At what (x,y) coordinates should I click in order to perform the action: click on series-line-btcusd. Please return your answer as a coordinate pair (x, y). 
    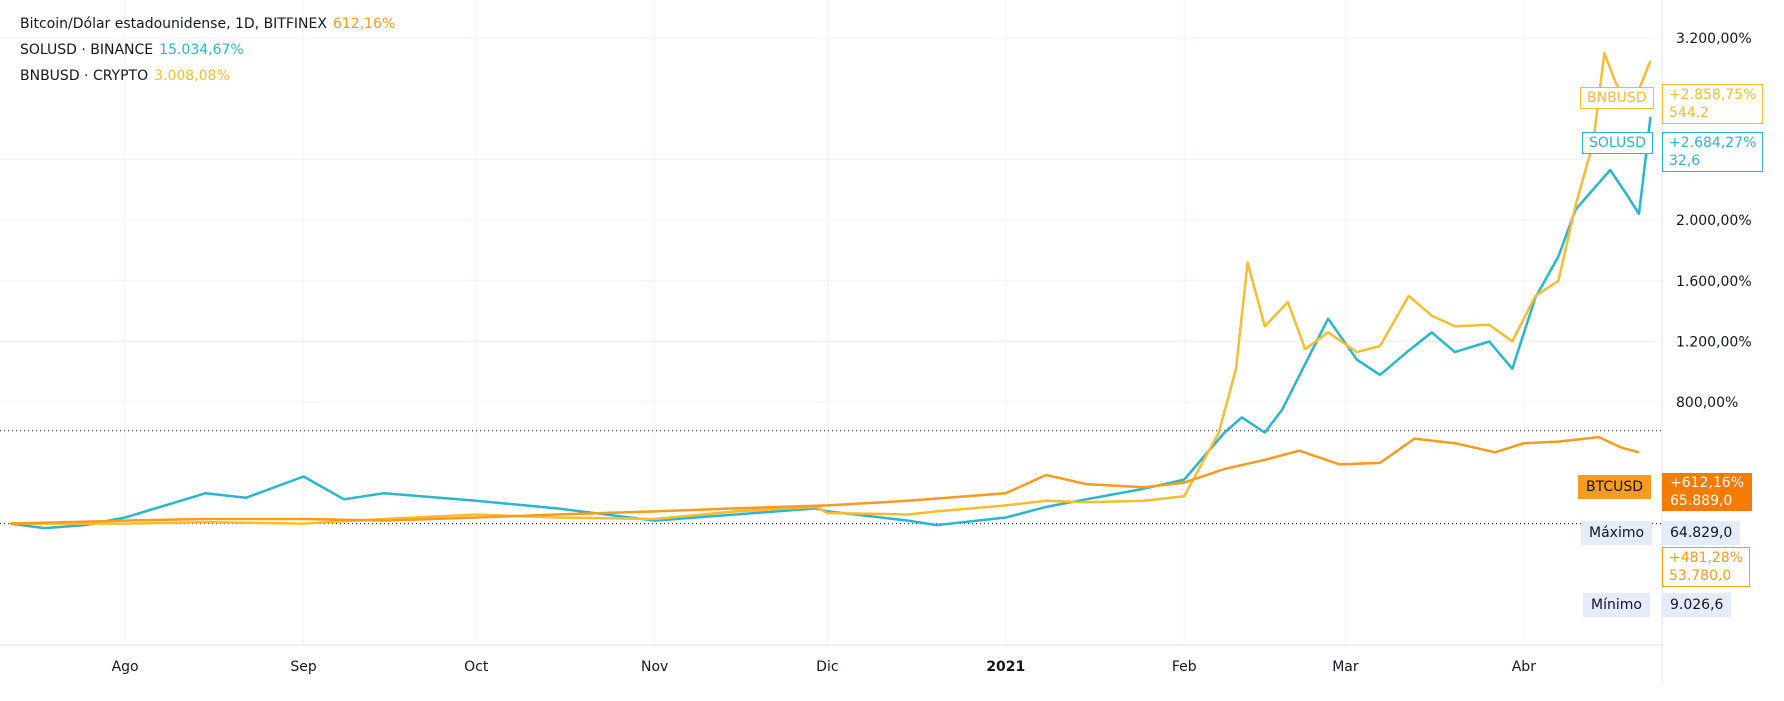
    Looking at the image, I should click on (824, 480).